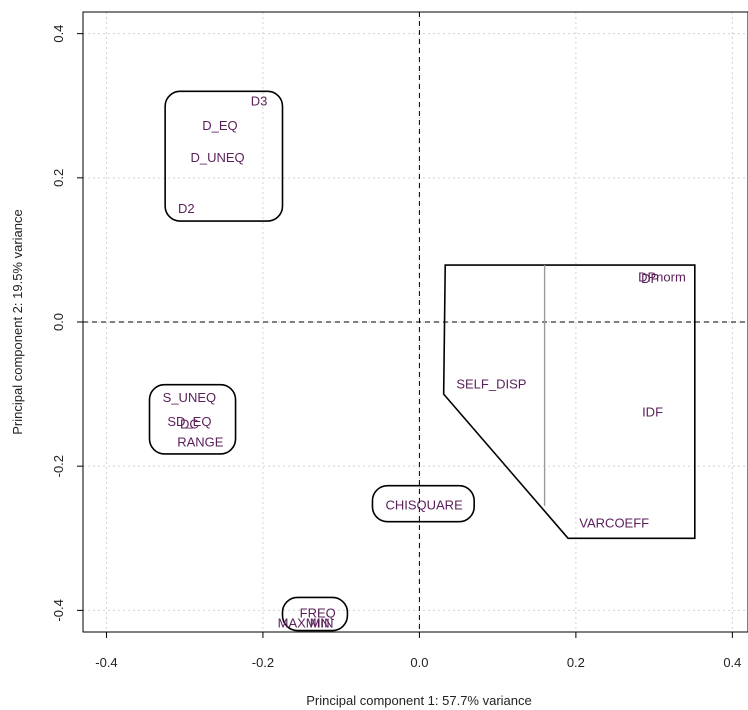 The image size is (748, 710). I want to click on x-tick-label: 0.0, so click(419, 662).